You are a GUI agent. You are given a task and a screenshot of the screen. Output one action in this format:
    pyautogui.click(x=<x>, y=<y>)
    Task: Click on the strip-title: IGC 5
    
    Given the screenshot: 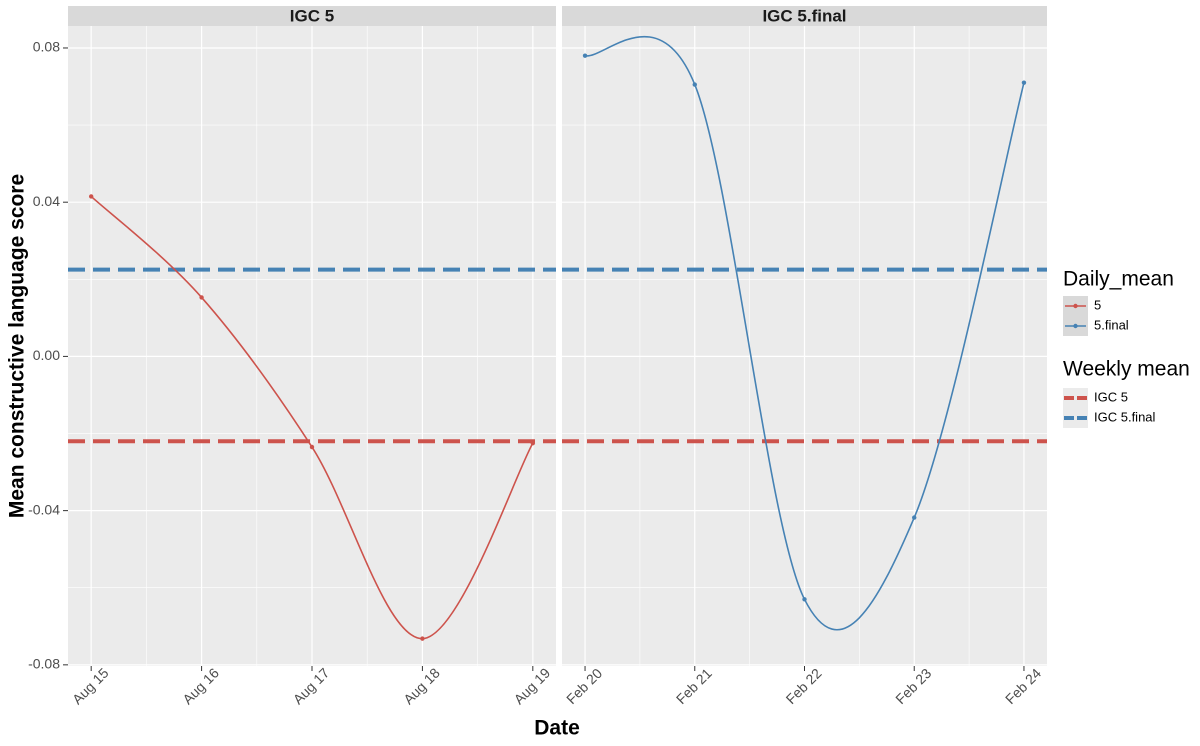 What is the action you would take?
    pyautogui.click(x=312, y=15)
    